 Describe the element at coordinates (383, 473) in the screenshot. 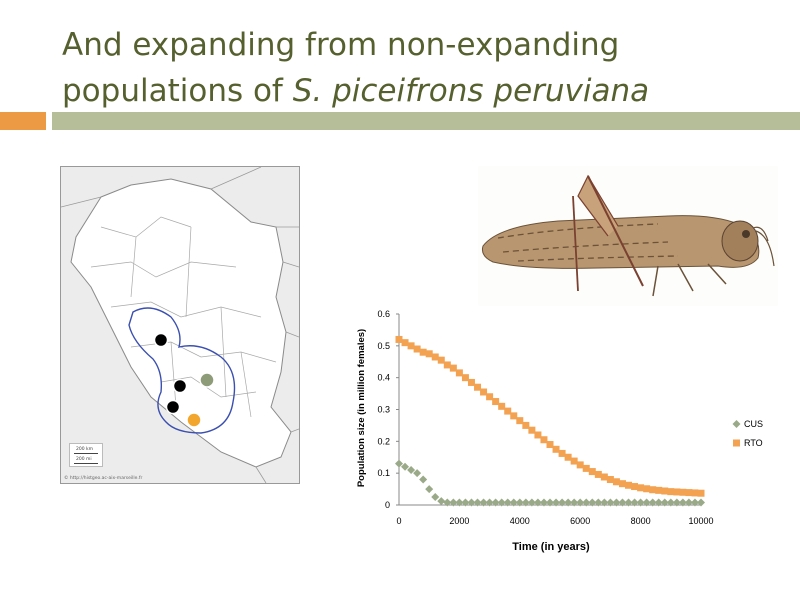

I see `y-tick-label: 0.1` at that location.